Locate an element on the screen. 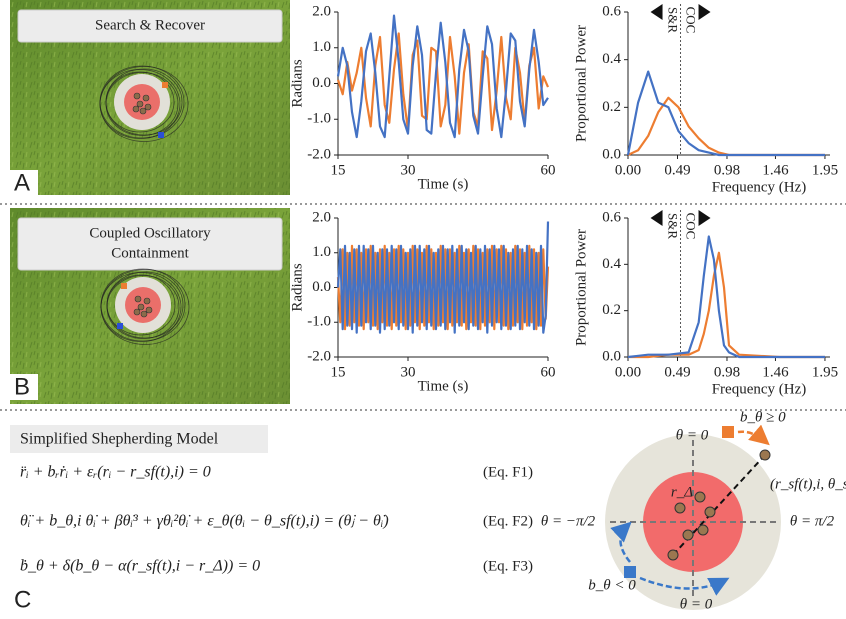 The width and height of the screenshot is (846, 619). panel-label-box is located at coordinates (24, 387).